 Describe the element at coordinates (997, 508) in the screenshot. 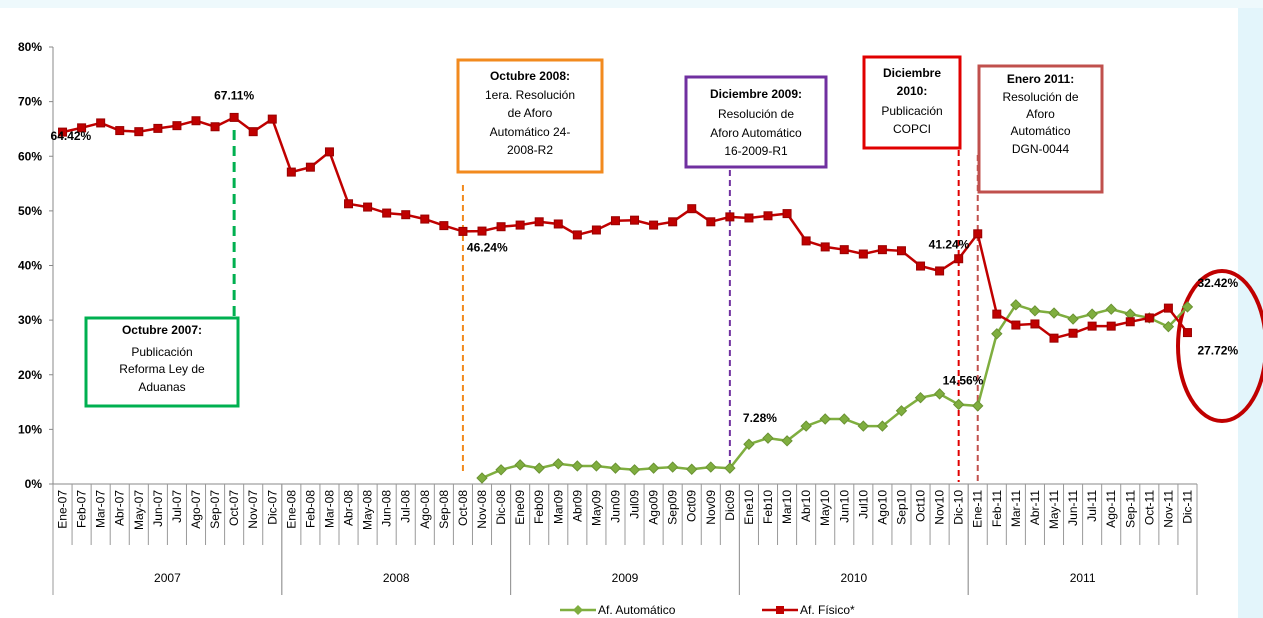

I see `x-tick-label: Feb-11` at that location.